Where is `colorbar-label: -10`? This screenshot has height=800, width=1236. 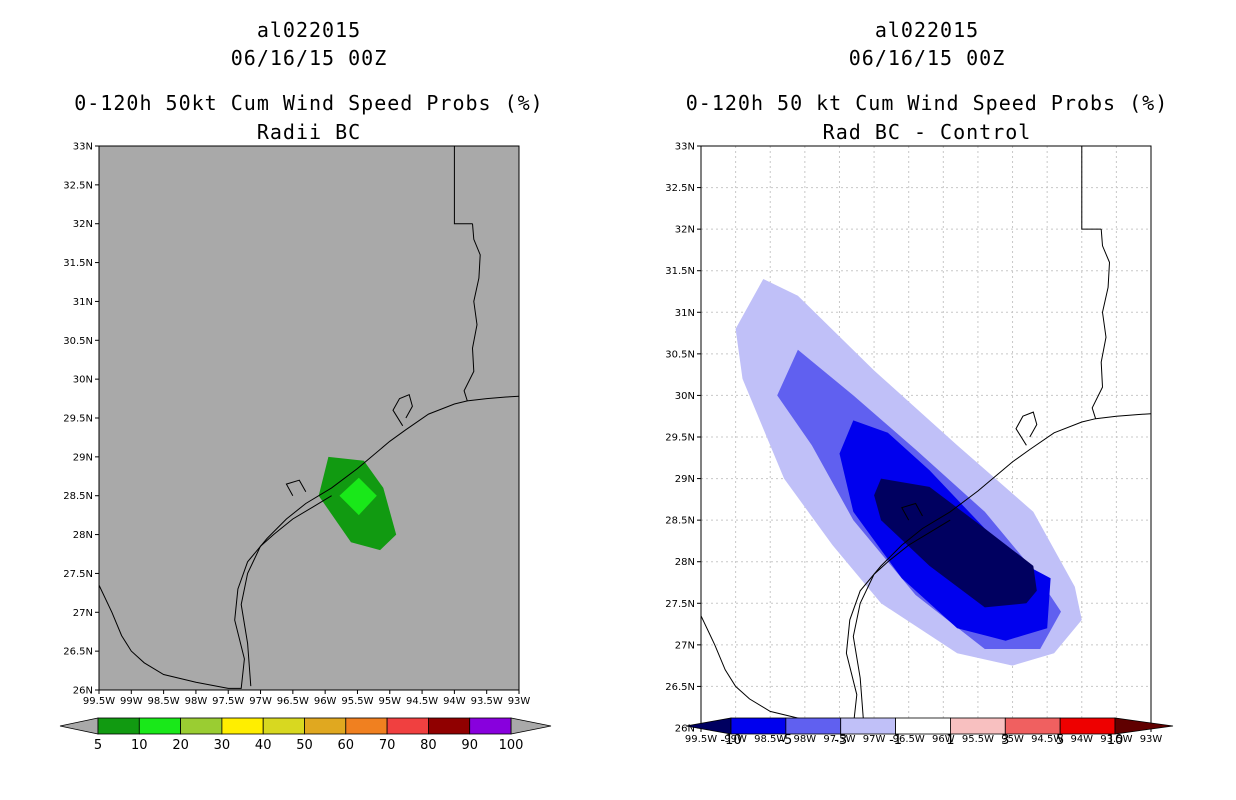
colorbar-label: -10 is located at coordinates (730, 740).